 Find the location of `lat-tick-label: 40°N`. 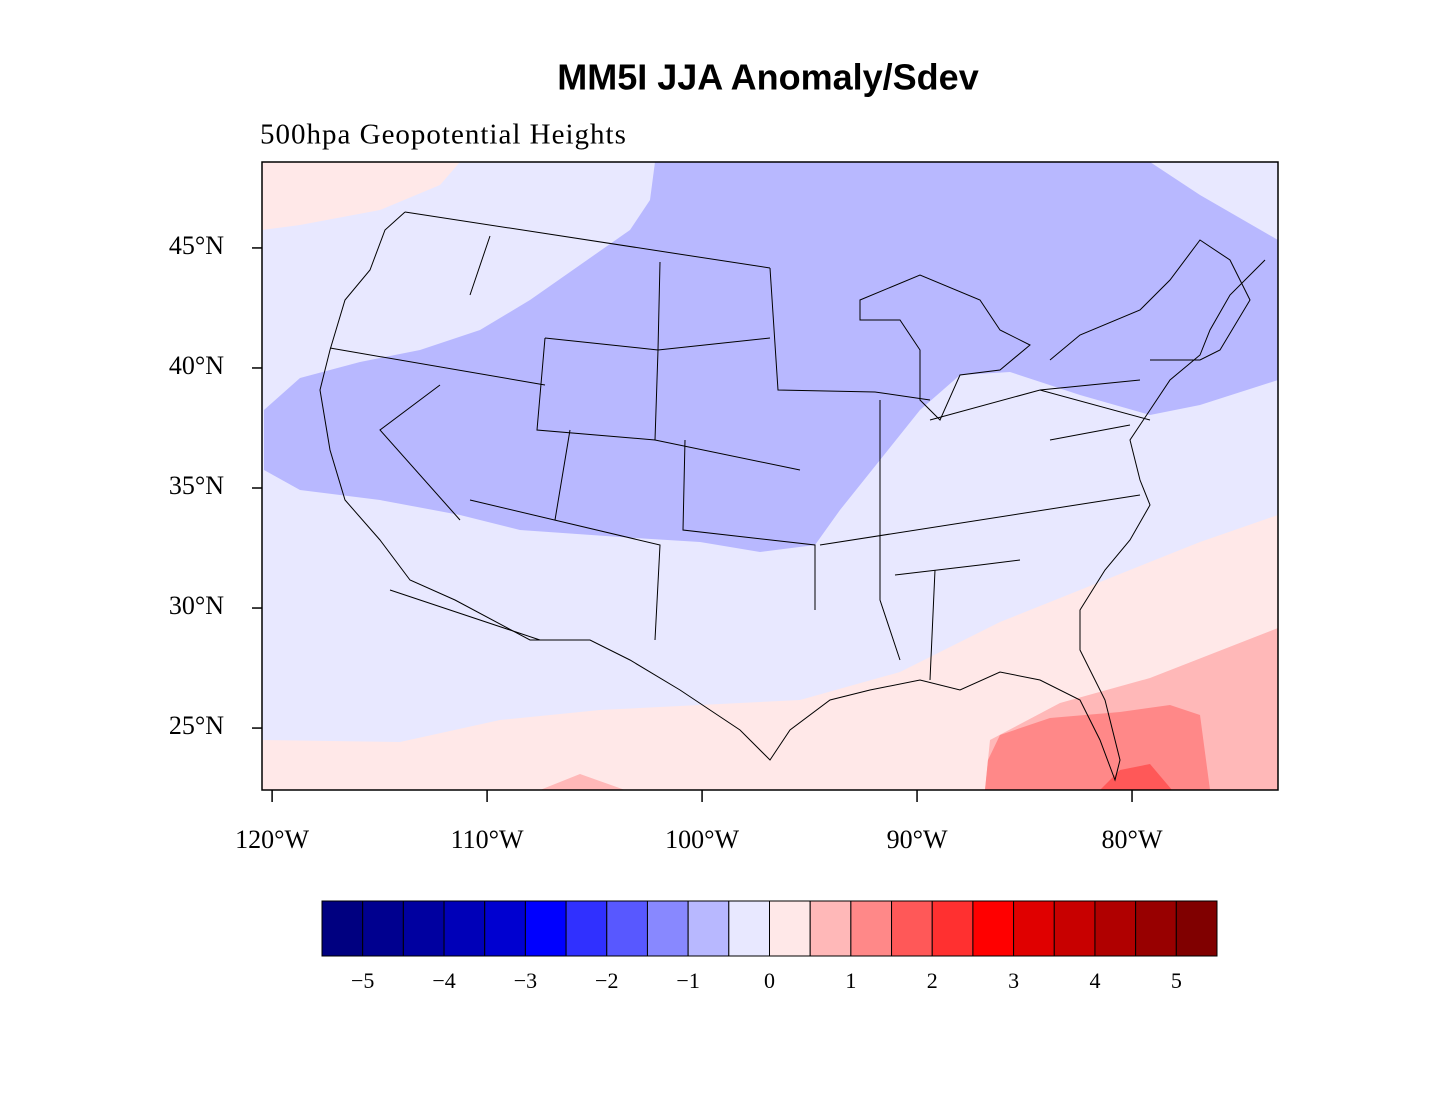

lat-tick-label: 40°N is located at coordinates (196, 365).